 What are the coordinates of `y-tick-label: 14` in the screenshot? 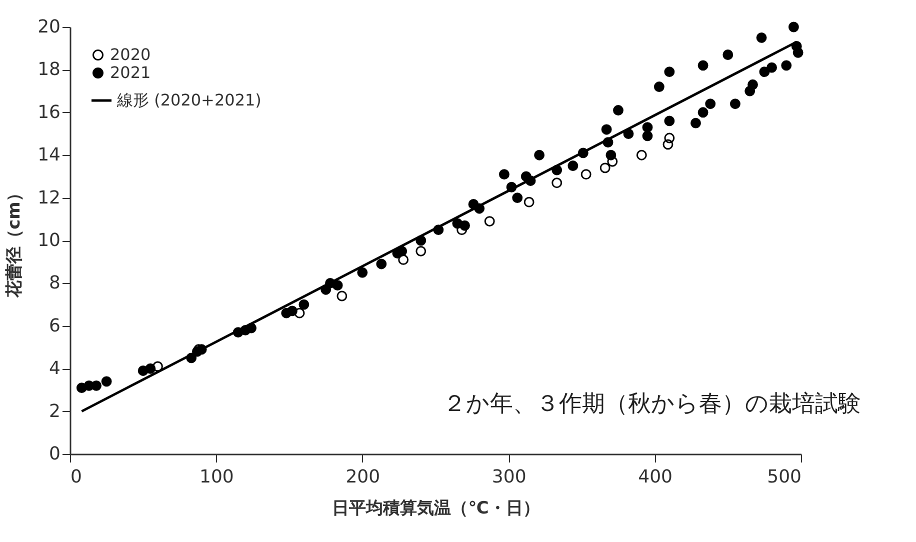 It's located at (49, 155).